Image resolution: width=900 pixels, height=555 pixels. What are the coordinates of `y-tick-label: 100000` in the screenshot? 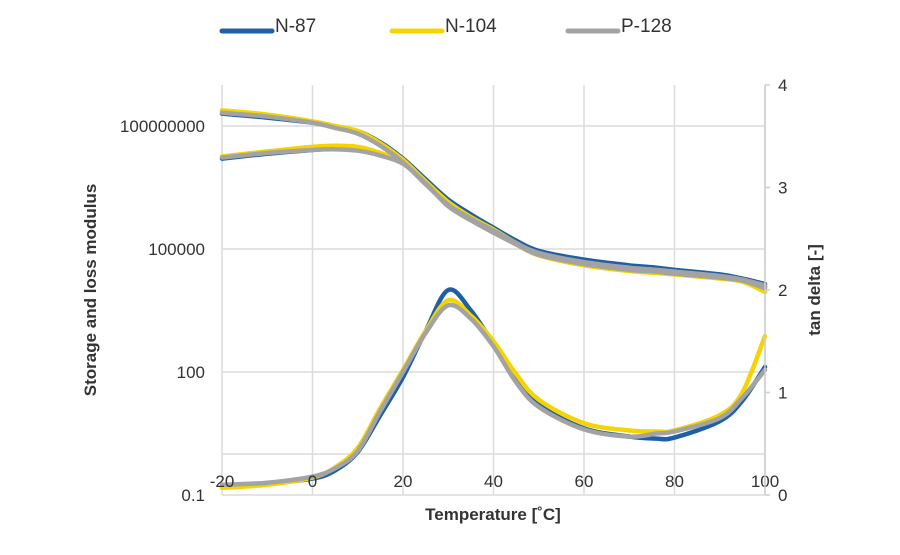 It's located at (176, 249).